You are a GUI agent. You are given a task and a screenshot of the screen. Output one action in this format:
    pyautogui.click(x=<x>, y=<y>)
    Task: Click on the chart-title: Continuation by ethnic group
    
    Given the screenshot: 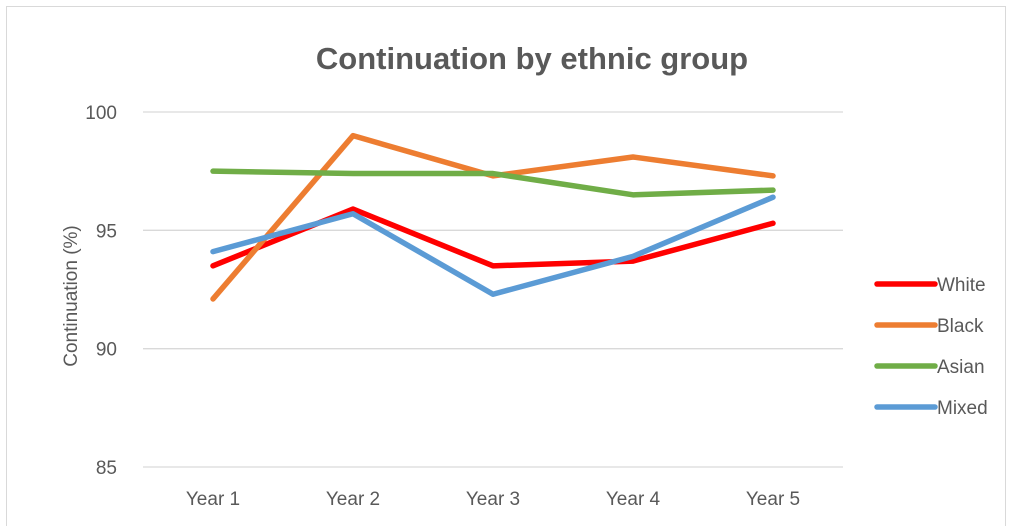 What is the action you would take?
    pyautogui.click(x=532, y=58)
    